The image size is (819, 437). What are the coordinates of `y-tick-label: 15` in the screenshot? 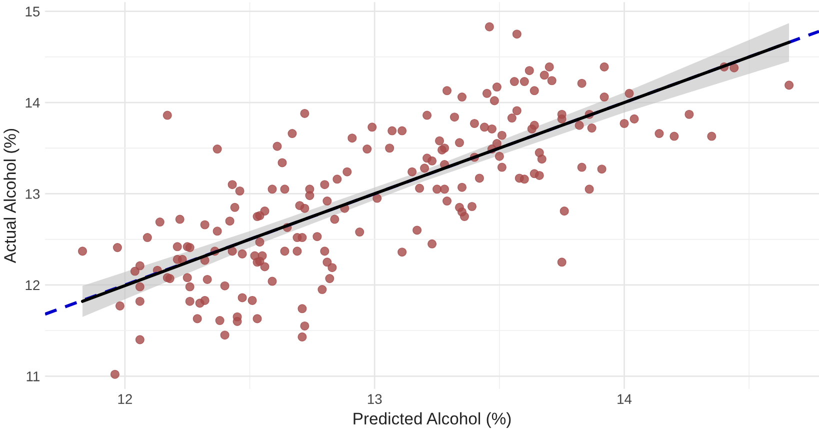 It's located at (33, 11).